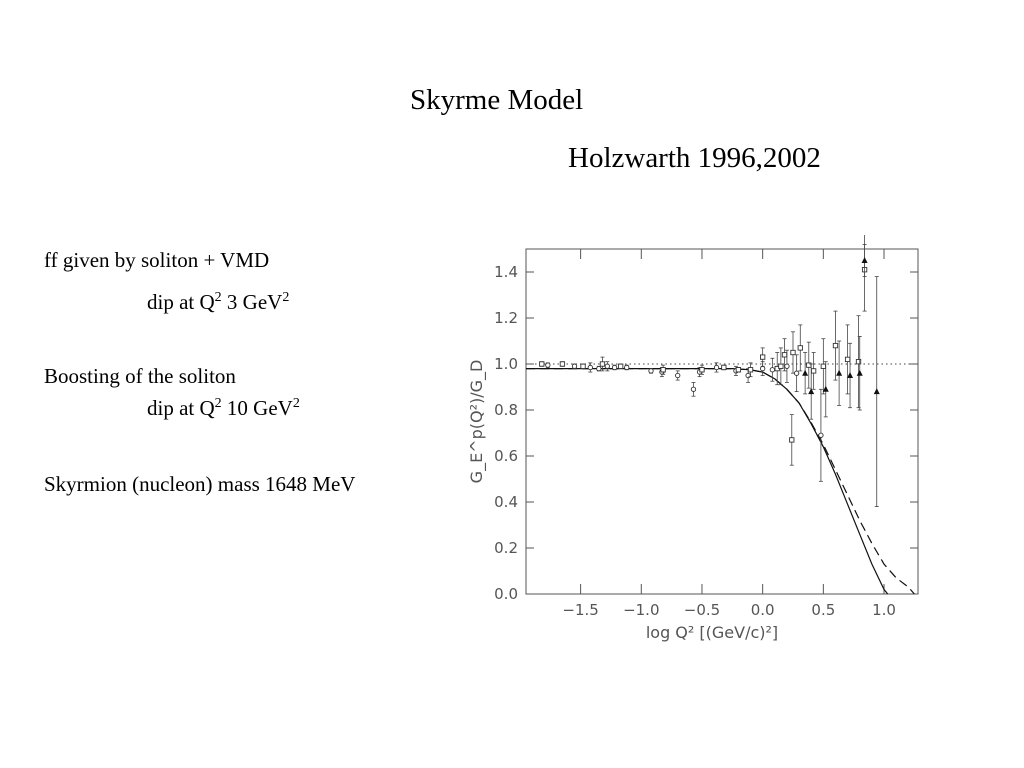  I want to click on dip2-prefix: dip at Q, so click(181, 408).